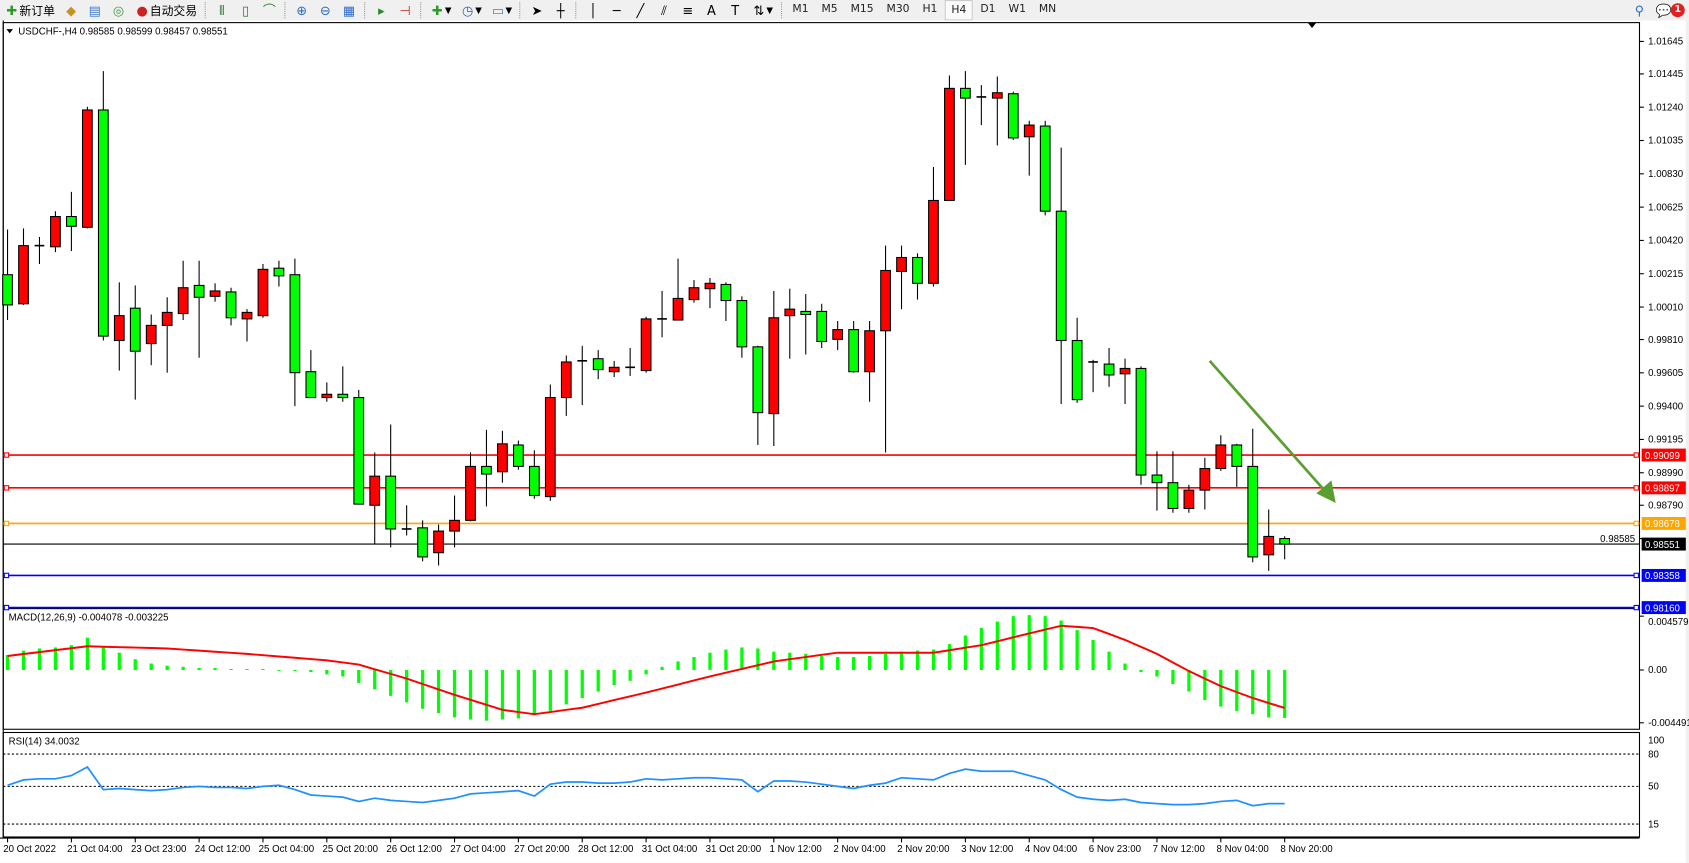  What do you see at coordinates (1670, 10) in the screenshot?
I see `notifications-button: 💬 1` at bounding box center [1670, 10].